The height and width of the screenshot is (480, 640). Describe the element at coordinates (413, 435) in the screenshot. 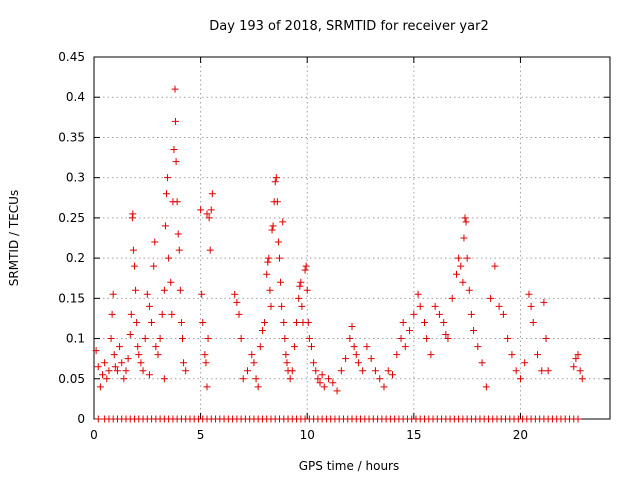

I see `x-tick-label: 15` at that location.